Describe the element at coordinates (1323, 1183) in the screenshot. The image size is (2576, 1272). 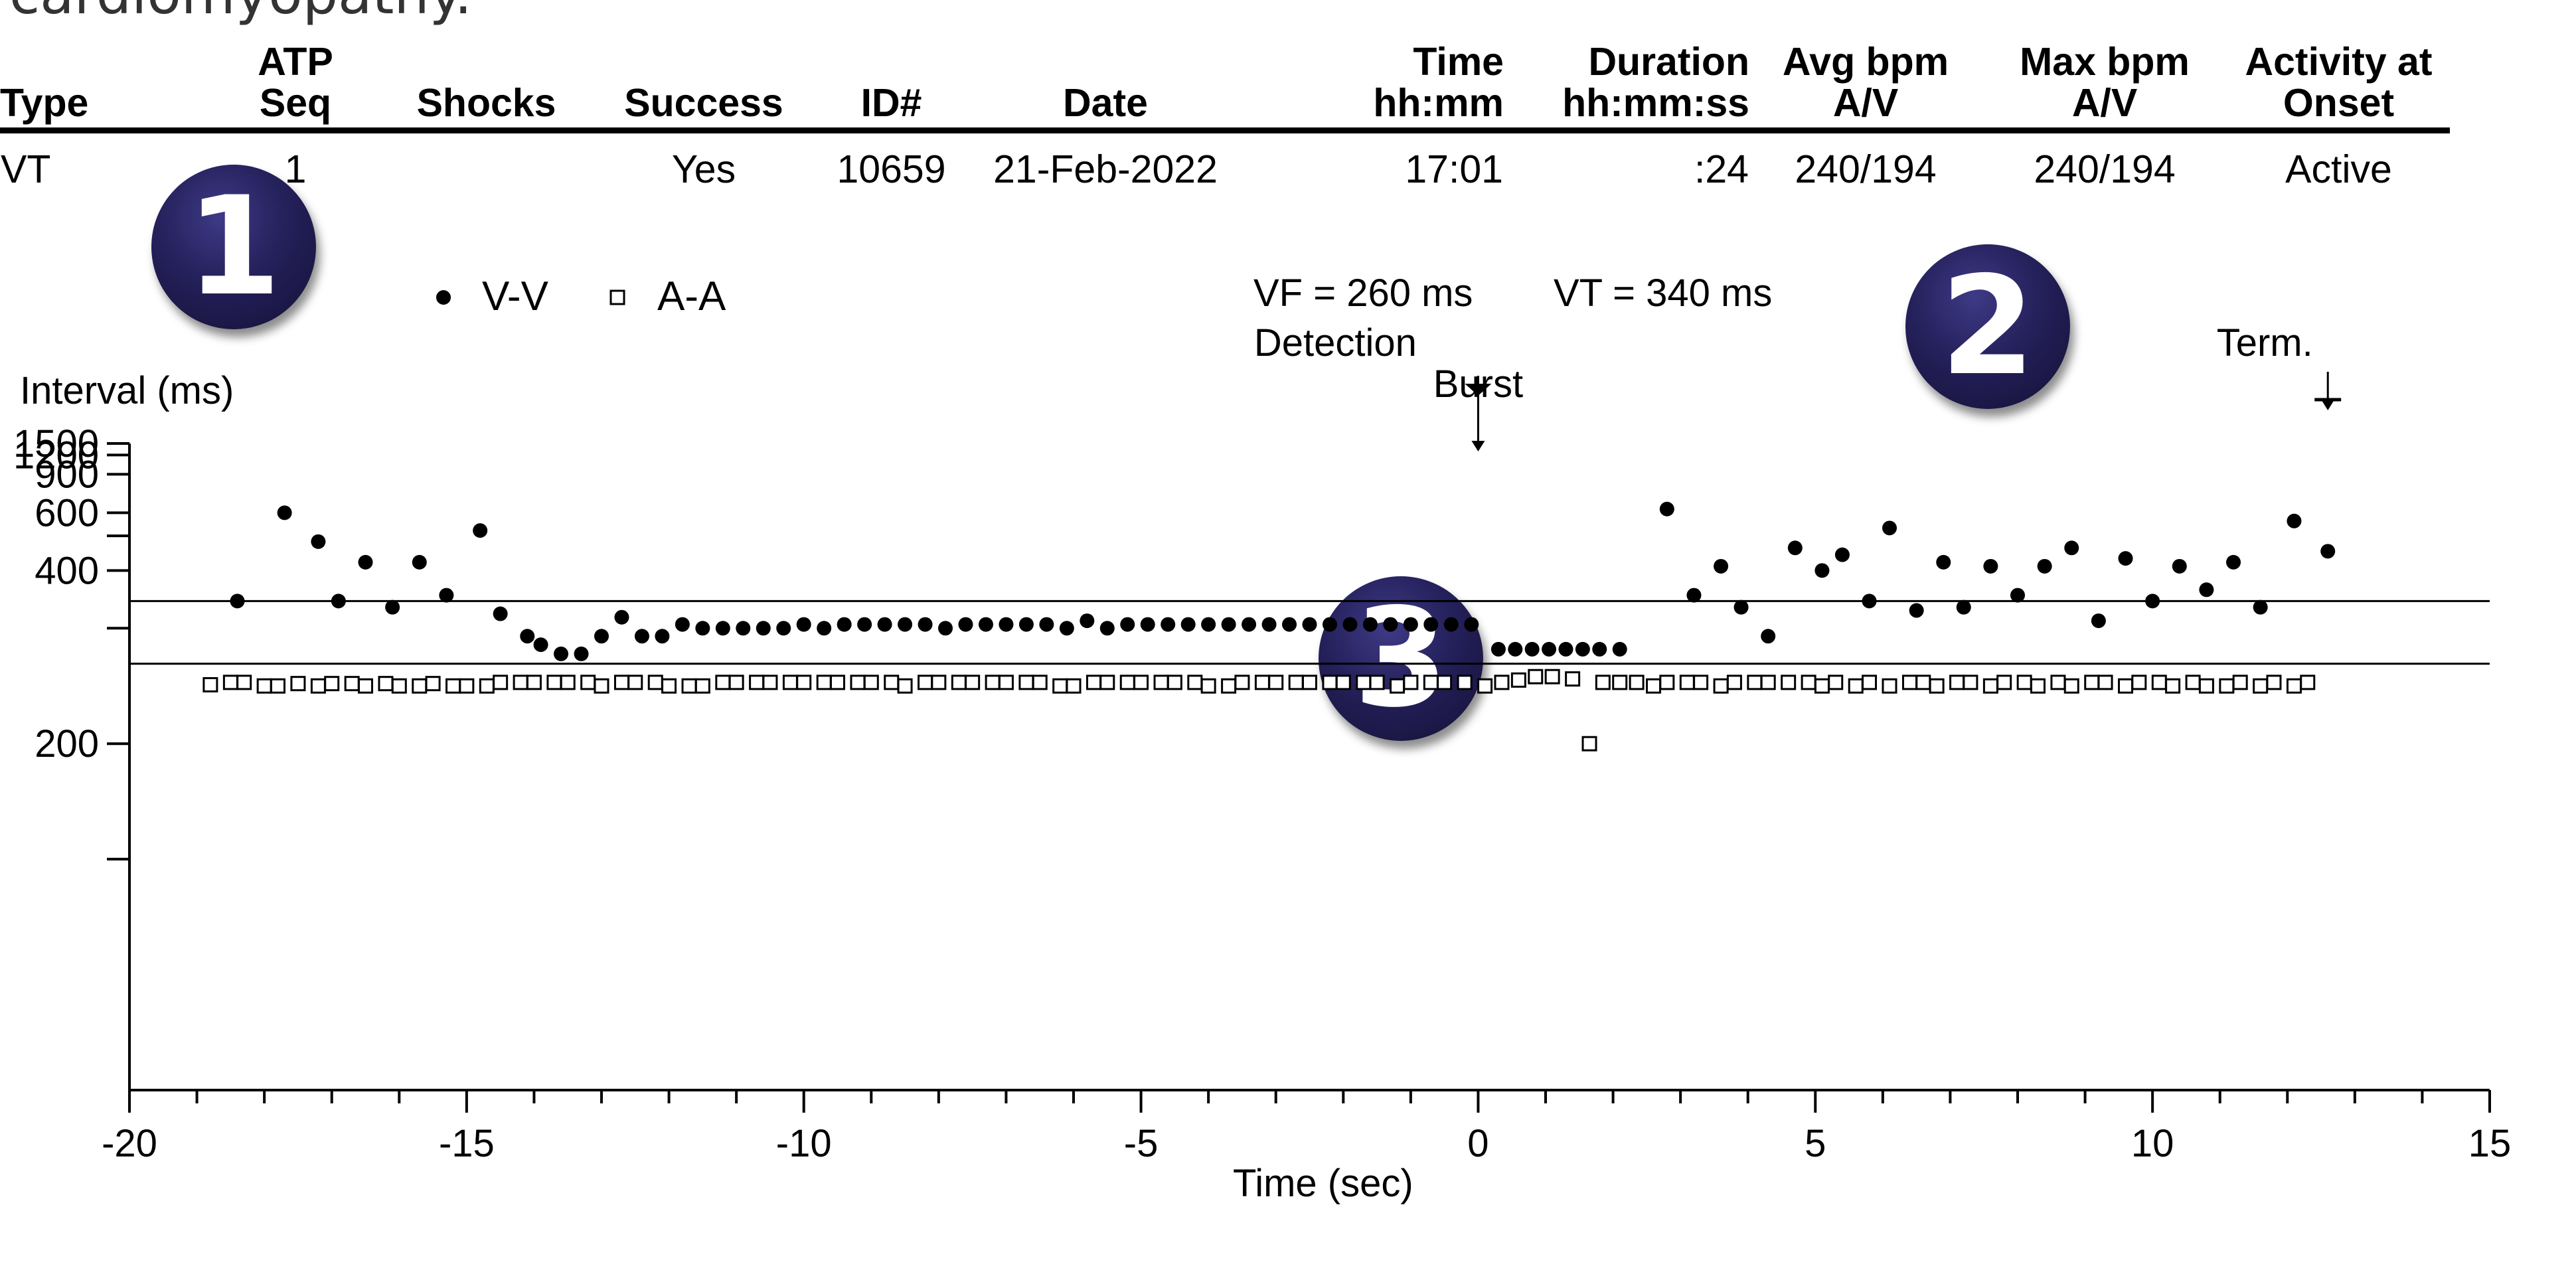
I see `x-axis-label: Time (sec)` at that location.